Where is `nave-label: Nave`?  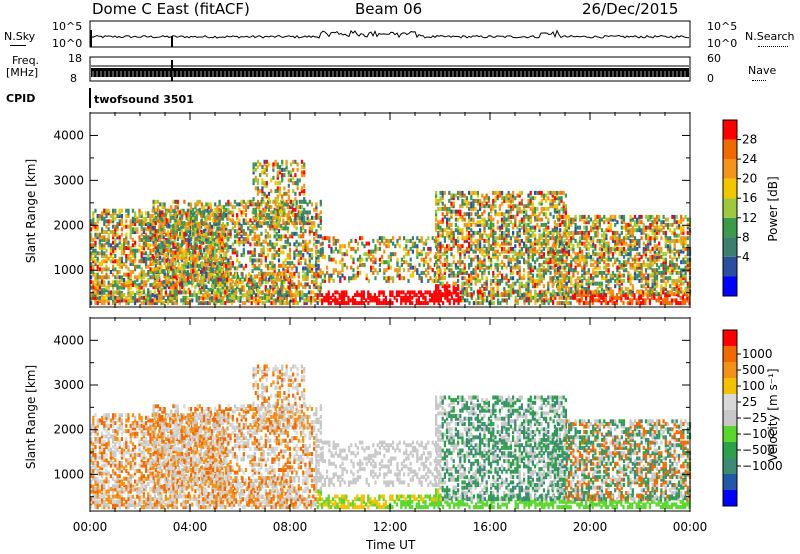 nave-label: Nave is located at coordinates (762, 70).